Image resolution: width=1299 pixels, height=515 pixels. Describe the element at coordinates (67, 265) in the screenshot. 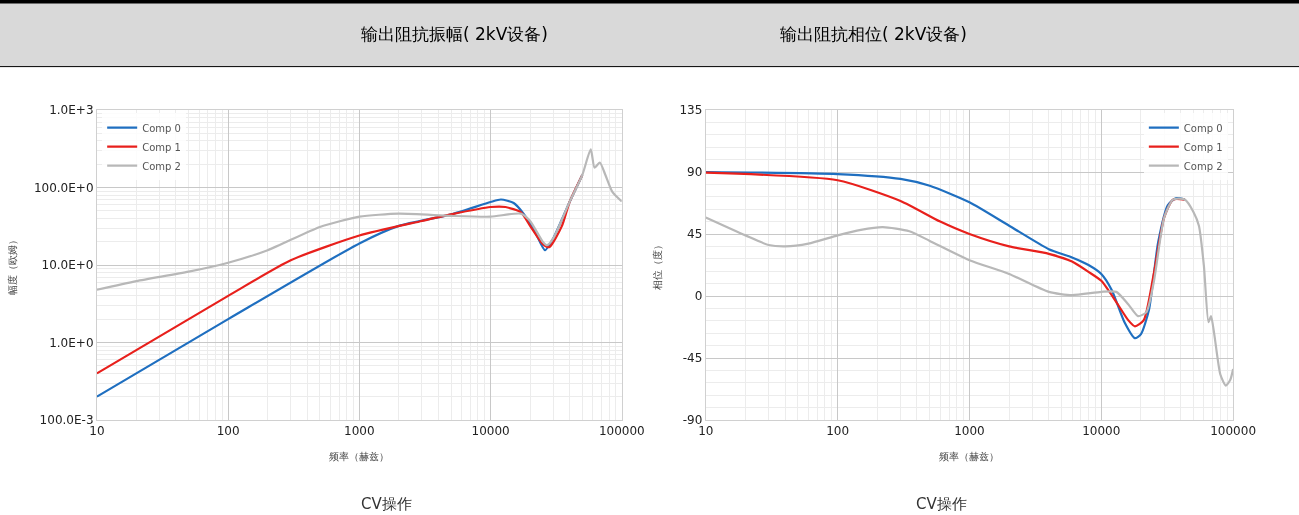

I see `y-tick-label: 10.0E+0` at that location.